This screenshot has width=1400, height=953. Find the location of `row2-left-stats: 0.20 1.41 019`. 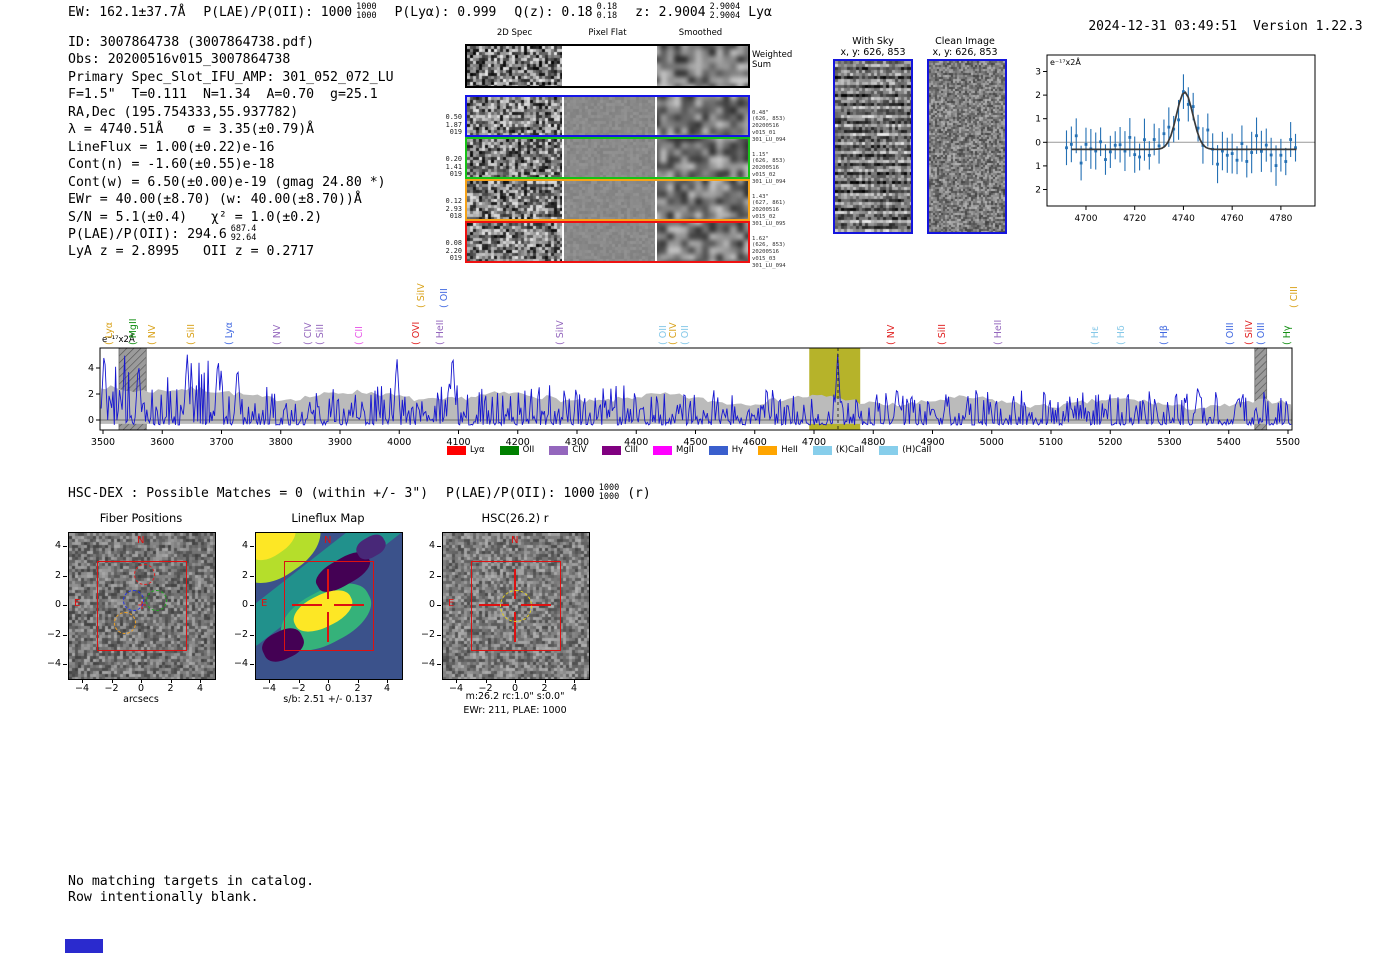

row2-left-stats: 0.20 1.41 019 is located at coordinates (453, 167).